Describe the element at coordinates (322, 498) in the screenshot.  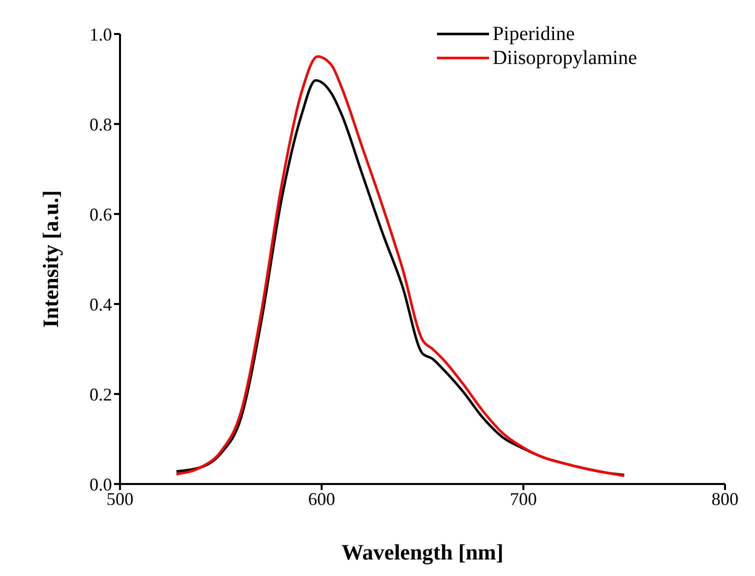
I see `x-tick-label: 600` at that location.